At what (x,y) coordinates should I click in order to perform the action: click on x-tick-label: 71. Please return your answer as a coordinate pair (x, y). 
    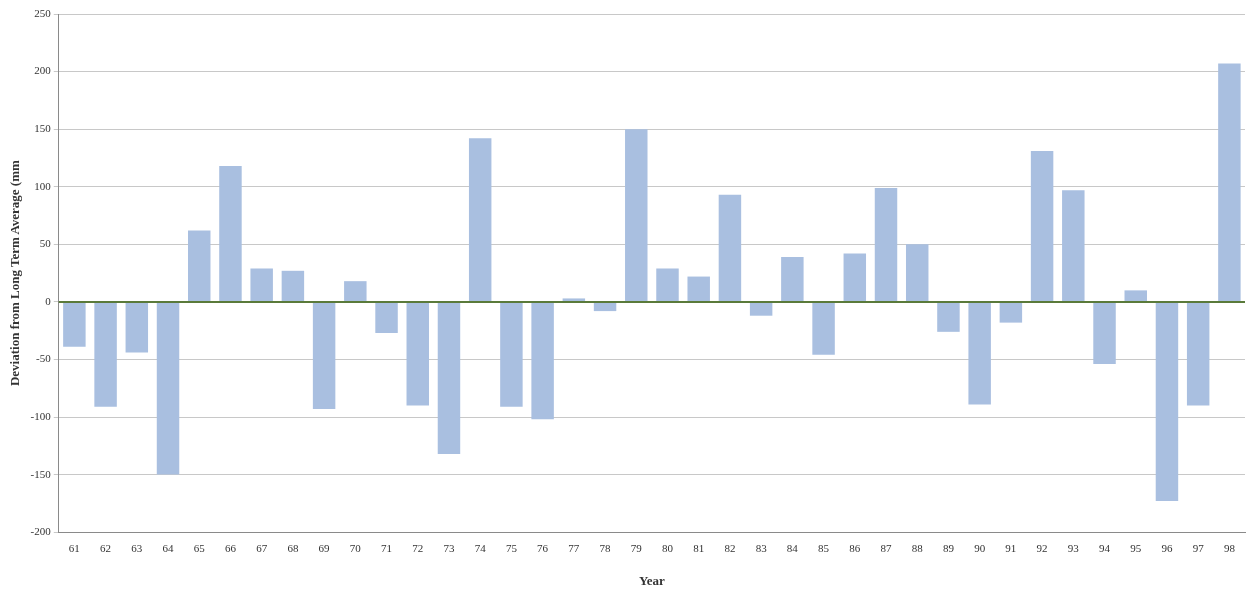
    Looking at the image, I should click on (387, 547).